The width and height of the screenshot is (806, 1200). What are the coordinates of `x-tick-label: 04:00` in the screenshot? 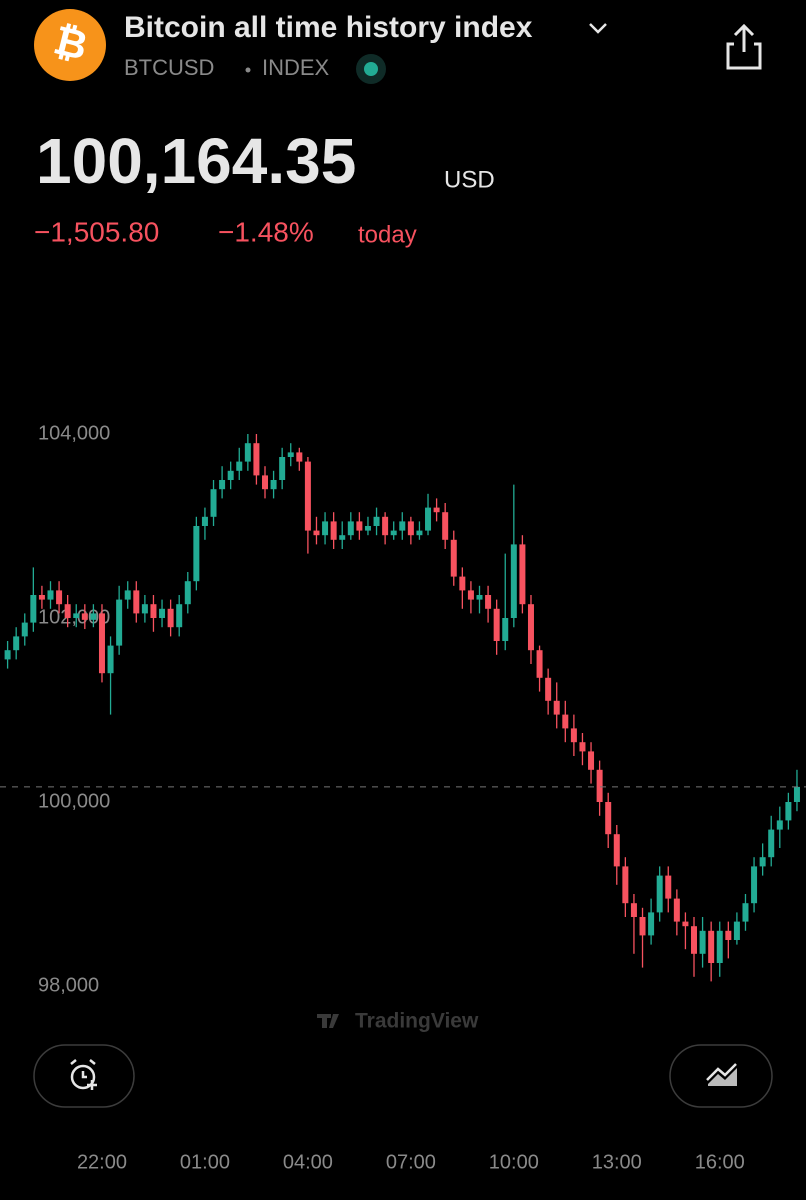 It's located at (308, 1162).